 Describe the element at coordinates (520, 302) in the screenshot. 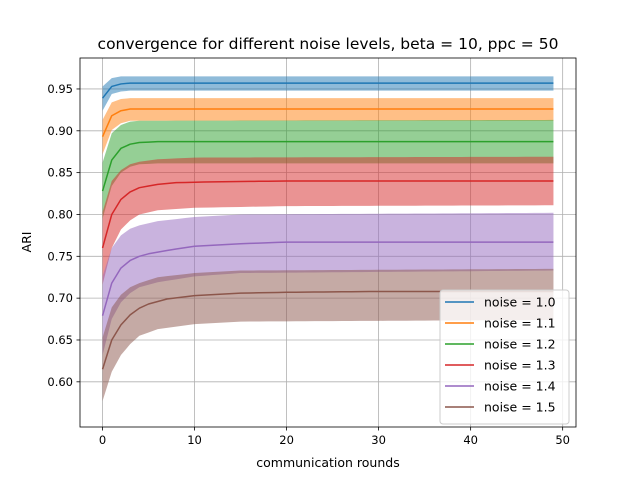

I see `legend-label: noise = 1.0` at that location.